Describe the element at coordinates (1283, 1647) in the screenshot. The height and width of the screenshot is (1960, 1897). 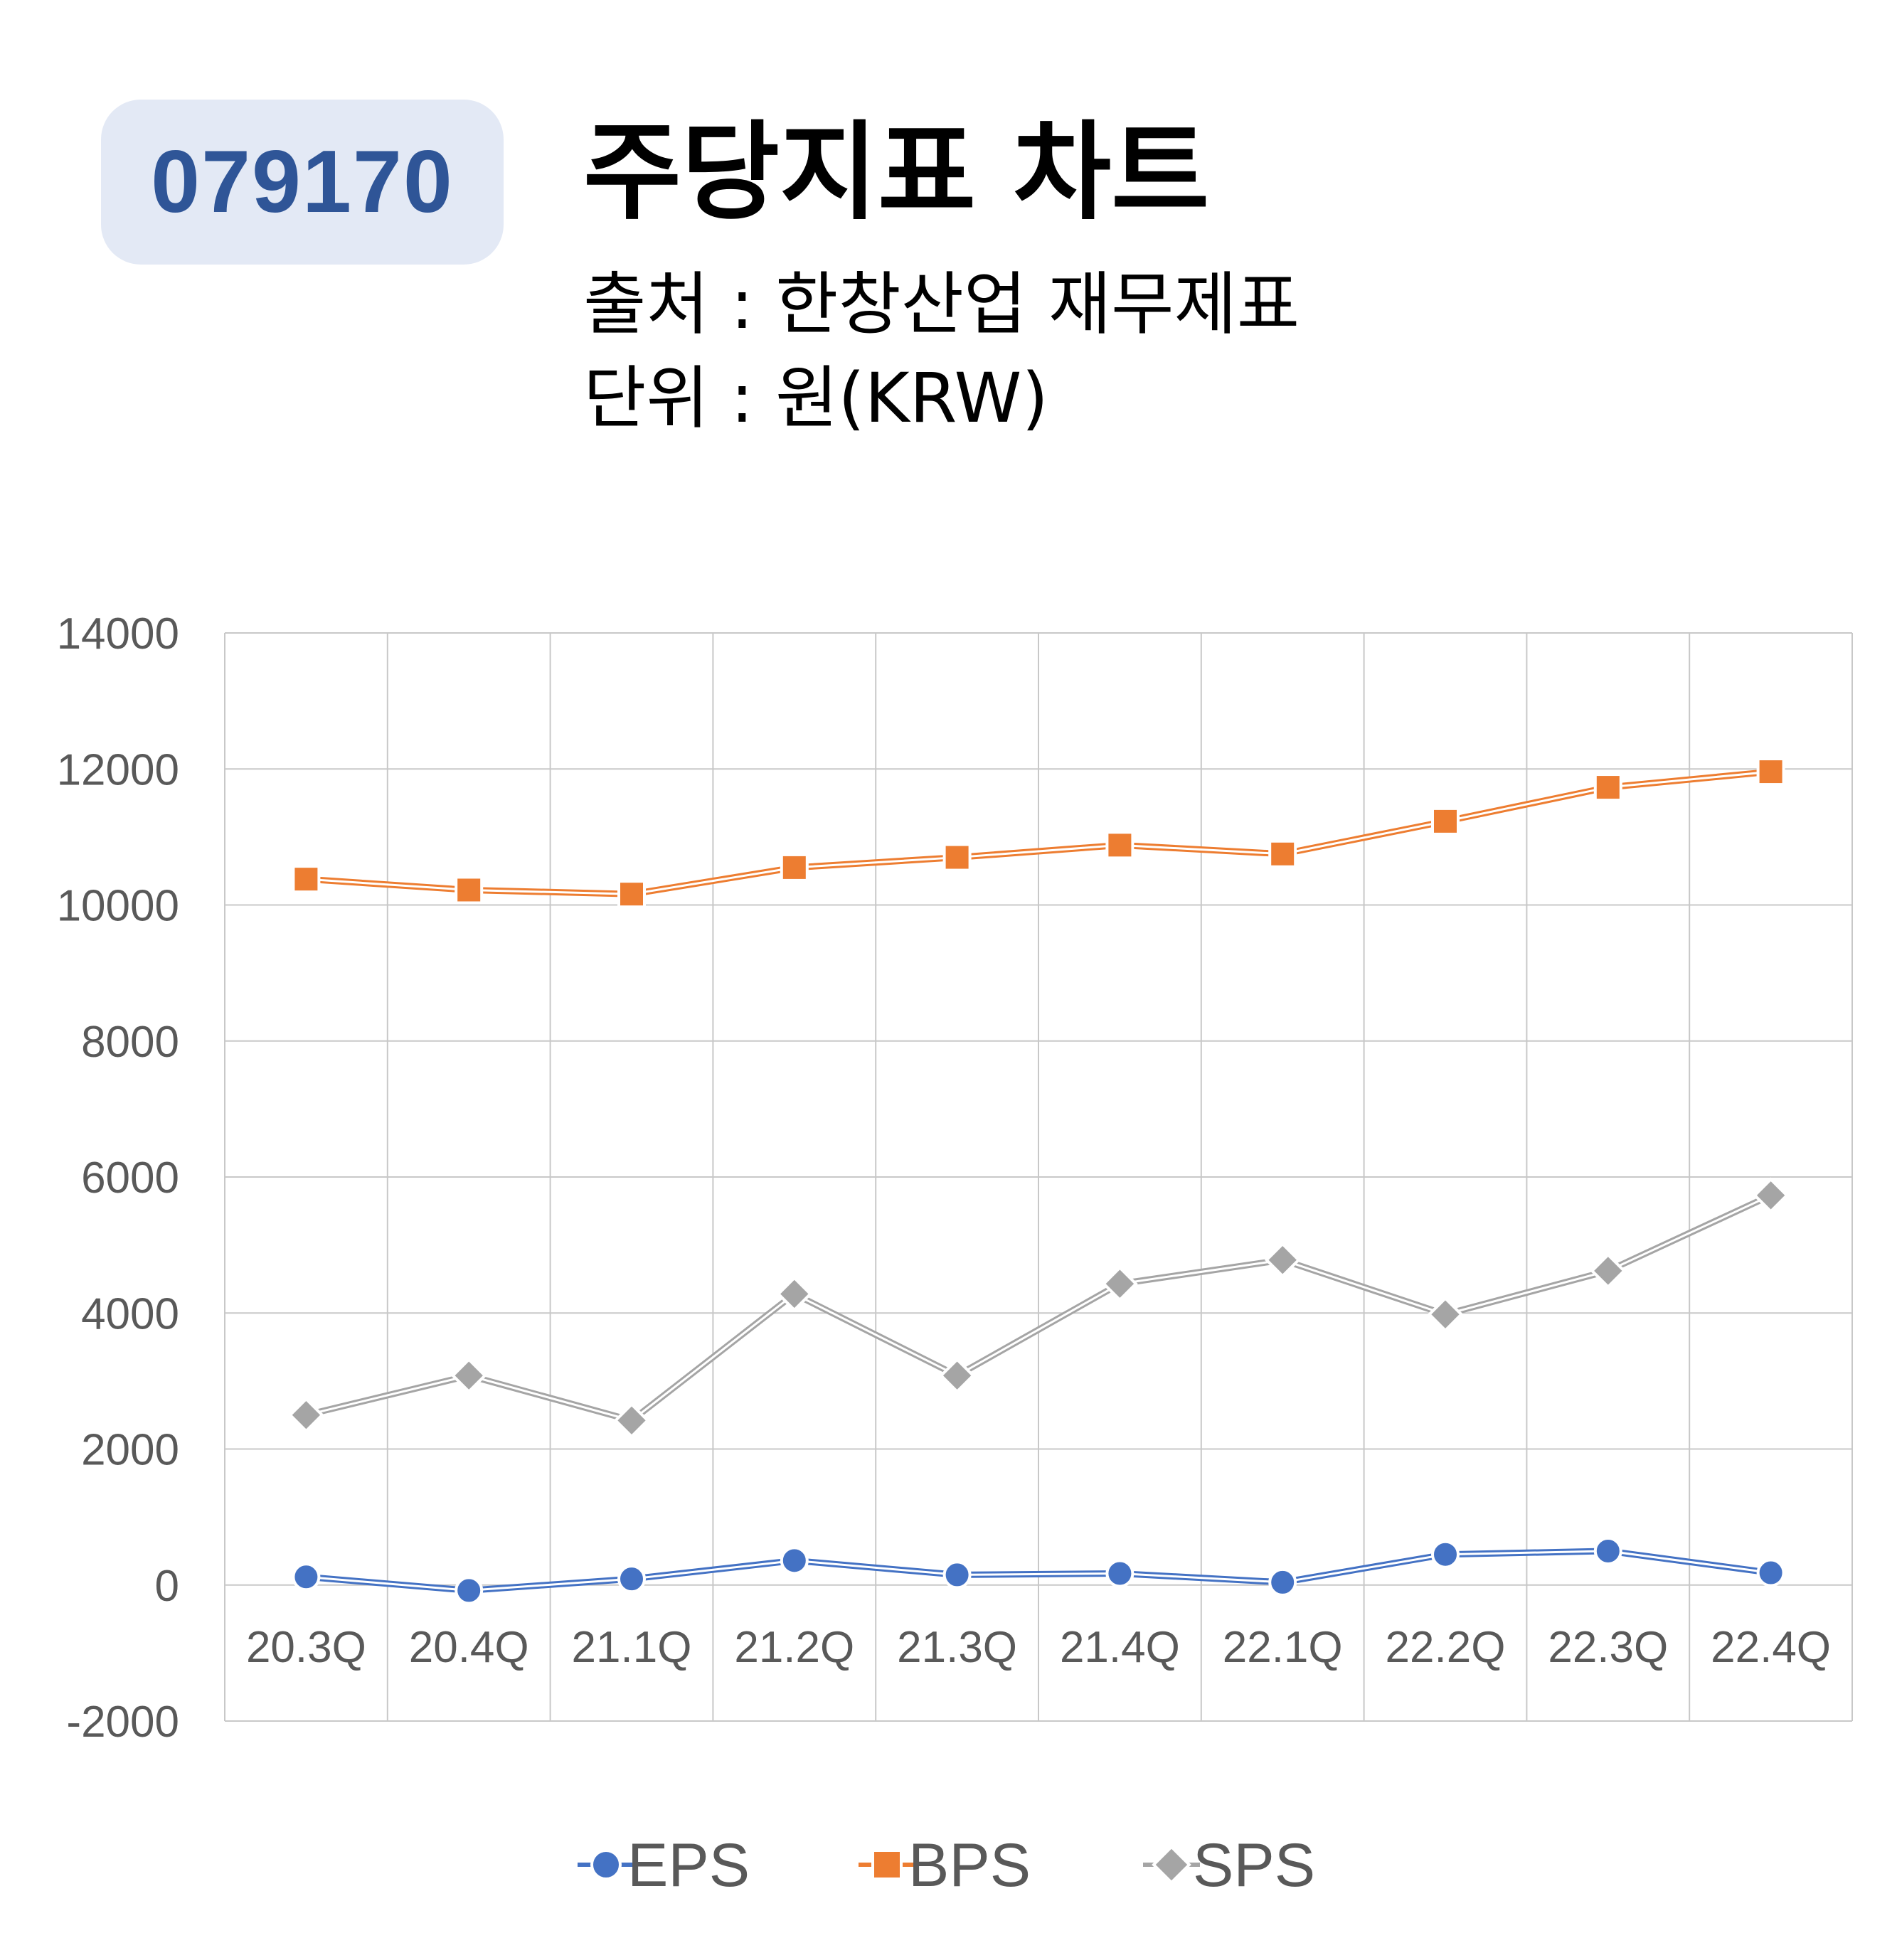
I see `x-tick-label: 22.1Q` at that location.